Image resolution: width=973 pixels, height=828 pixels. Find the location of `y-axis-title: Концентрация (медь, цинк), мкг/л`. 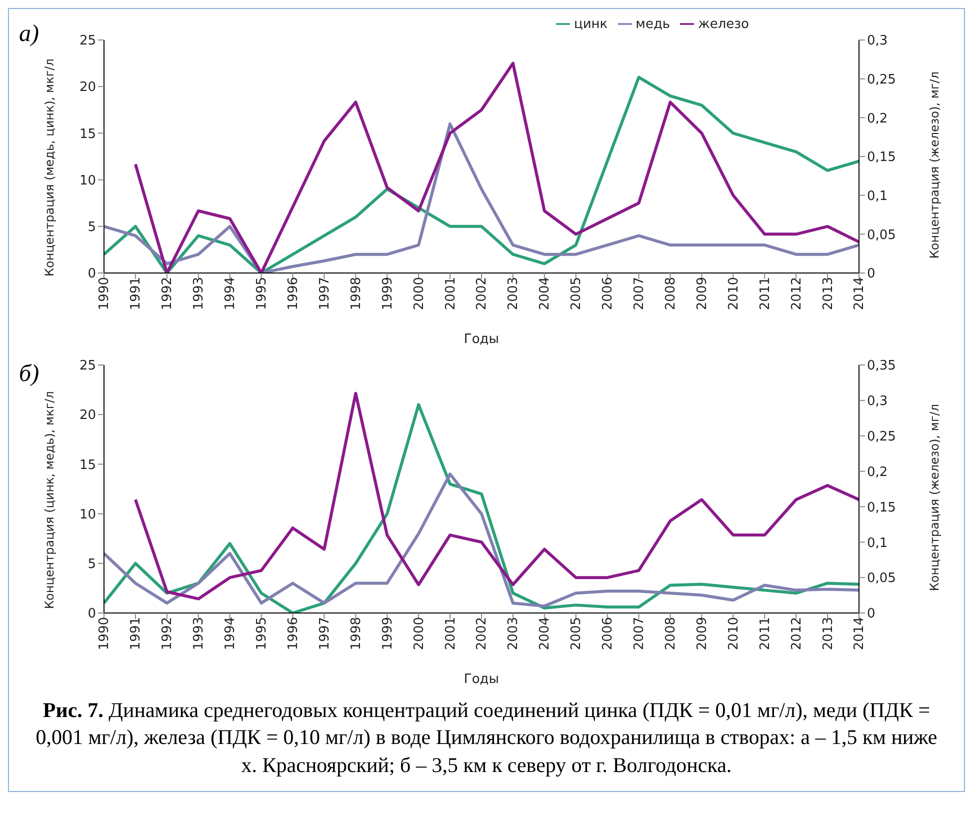

y-axis-title: Концентрация (медь, цинк), мкг/л is located at coordinates (49, 167).